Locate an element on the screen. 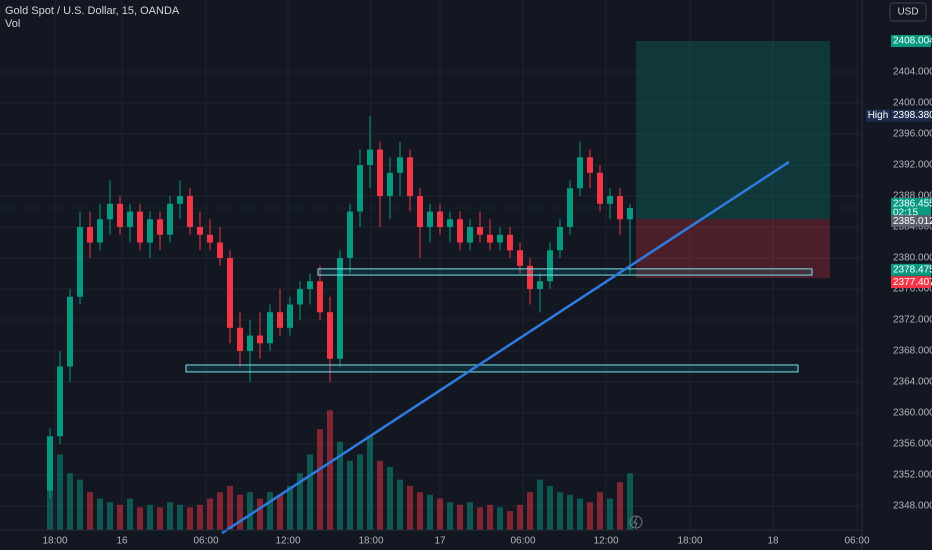  x-tick-label: 18 is located at coordinates (773, 541).